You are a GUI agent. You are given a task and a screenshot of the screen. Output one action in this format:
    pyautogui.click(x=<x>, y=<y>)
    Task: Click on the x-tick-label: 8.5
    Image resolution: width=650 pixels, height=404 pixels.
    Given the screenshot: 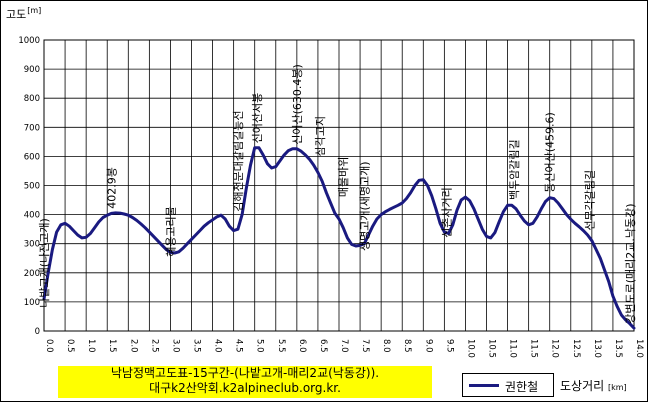 What is the action you would take?
    pyautogui.click(x=407, y=346)
    